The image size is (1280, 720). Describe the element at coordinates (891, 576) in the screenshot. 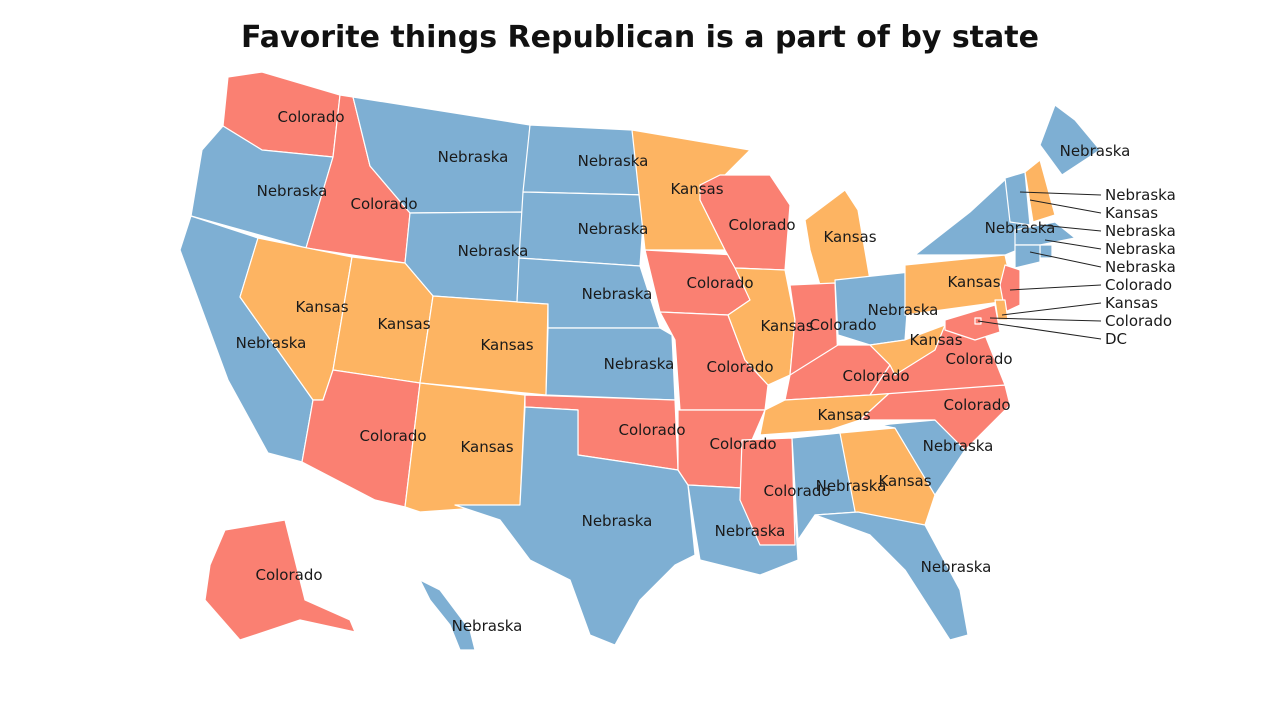

I see `state-fl` at that location.